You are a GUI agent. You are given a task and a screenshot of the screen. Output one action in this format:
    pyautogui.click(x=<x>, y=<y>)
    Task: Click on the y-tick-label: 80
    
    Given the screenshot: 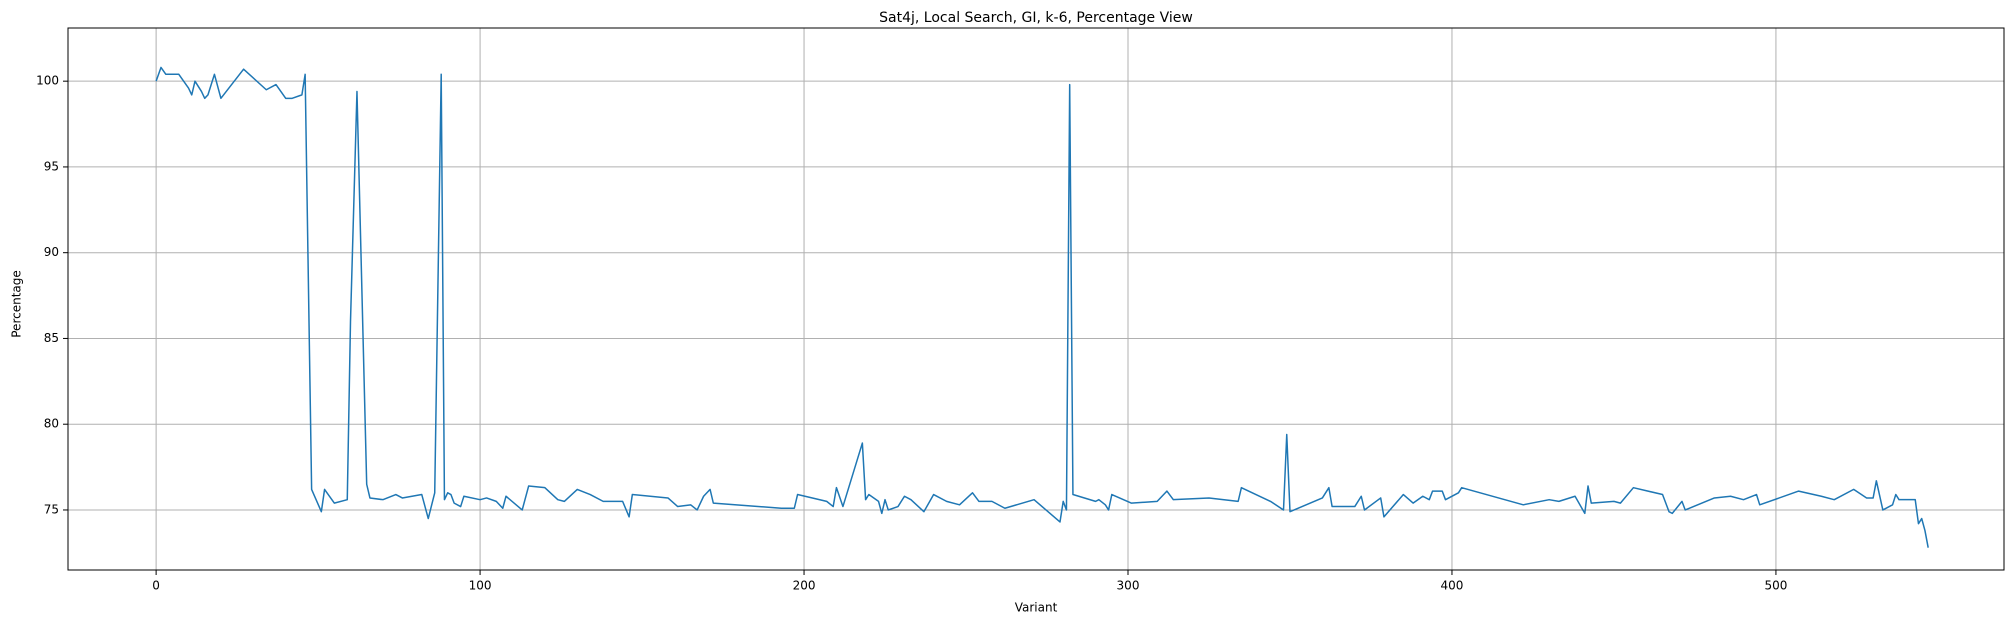 What is the action you would take?
    pyautogui.click(x=51, y=424)
    